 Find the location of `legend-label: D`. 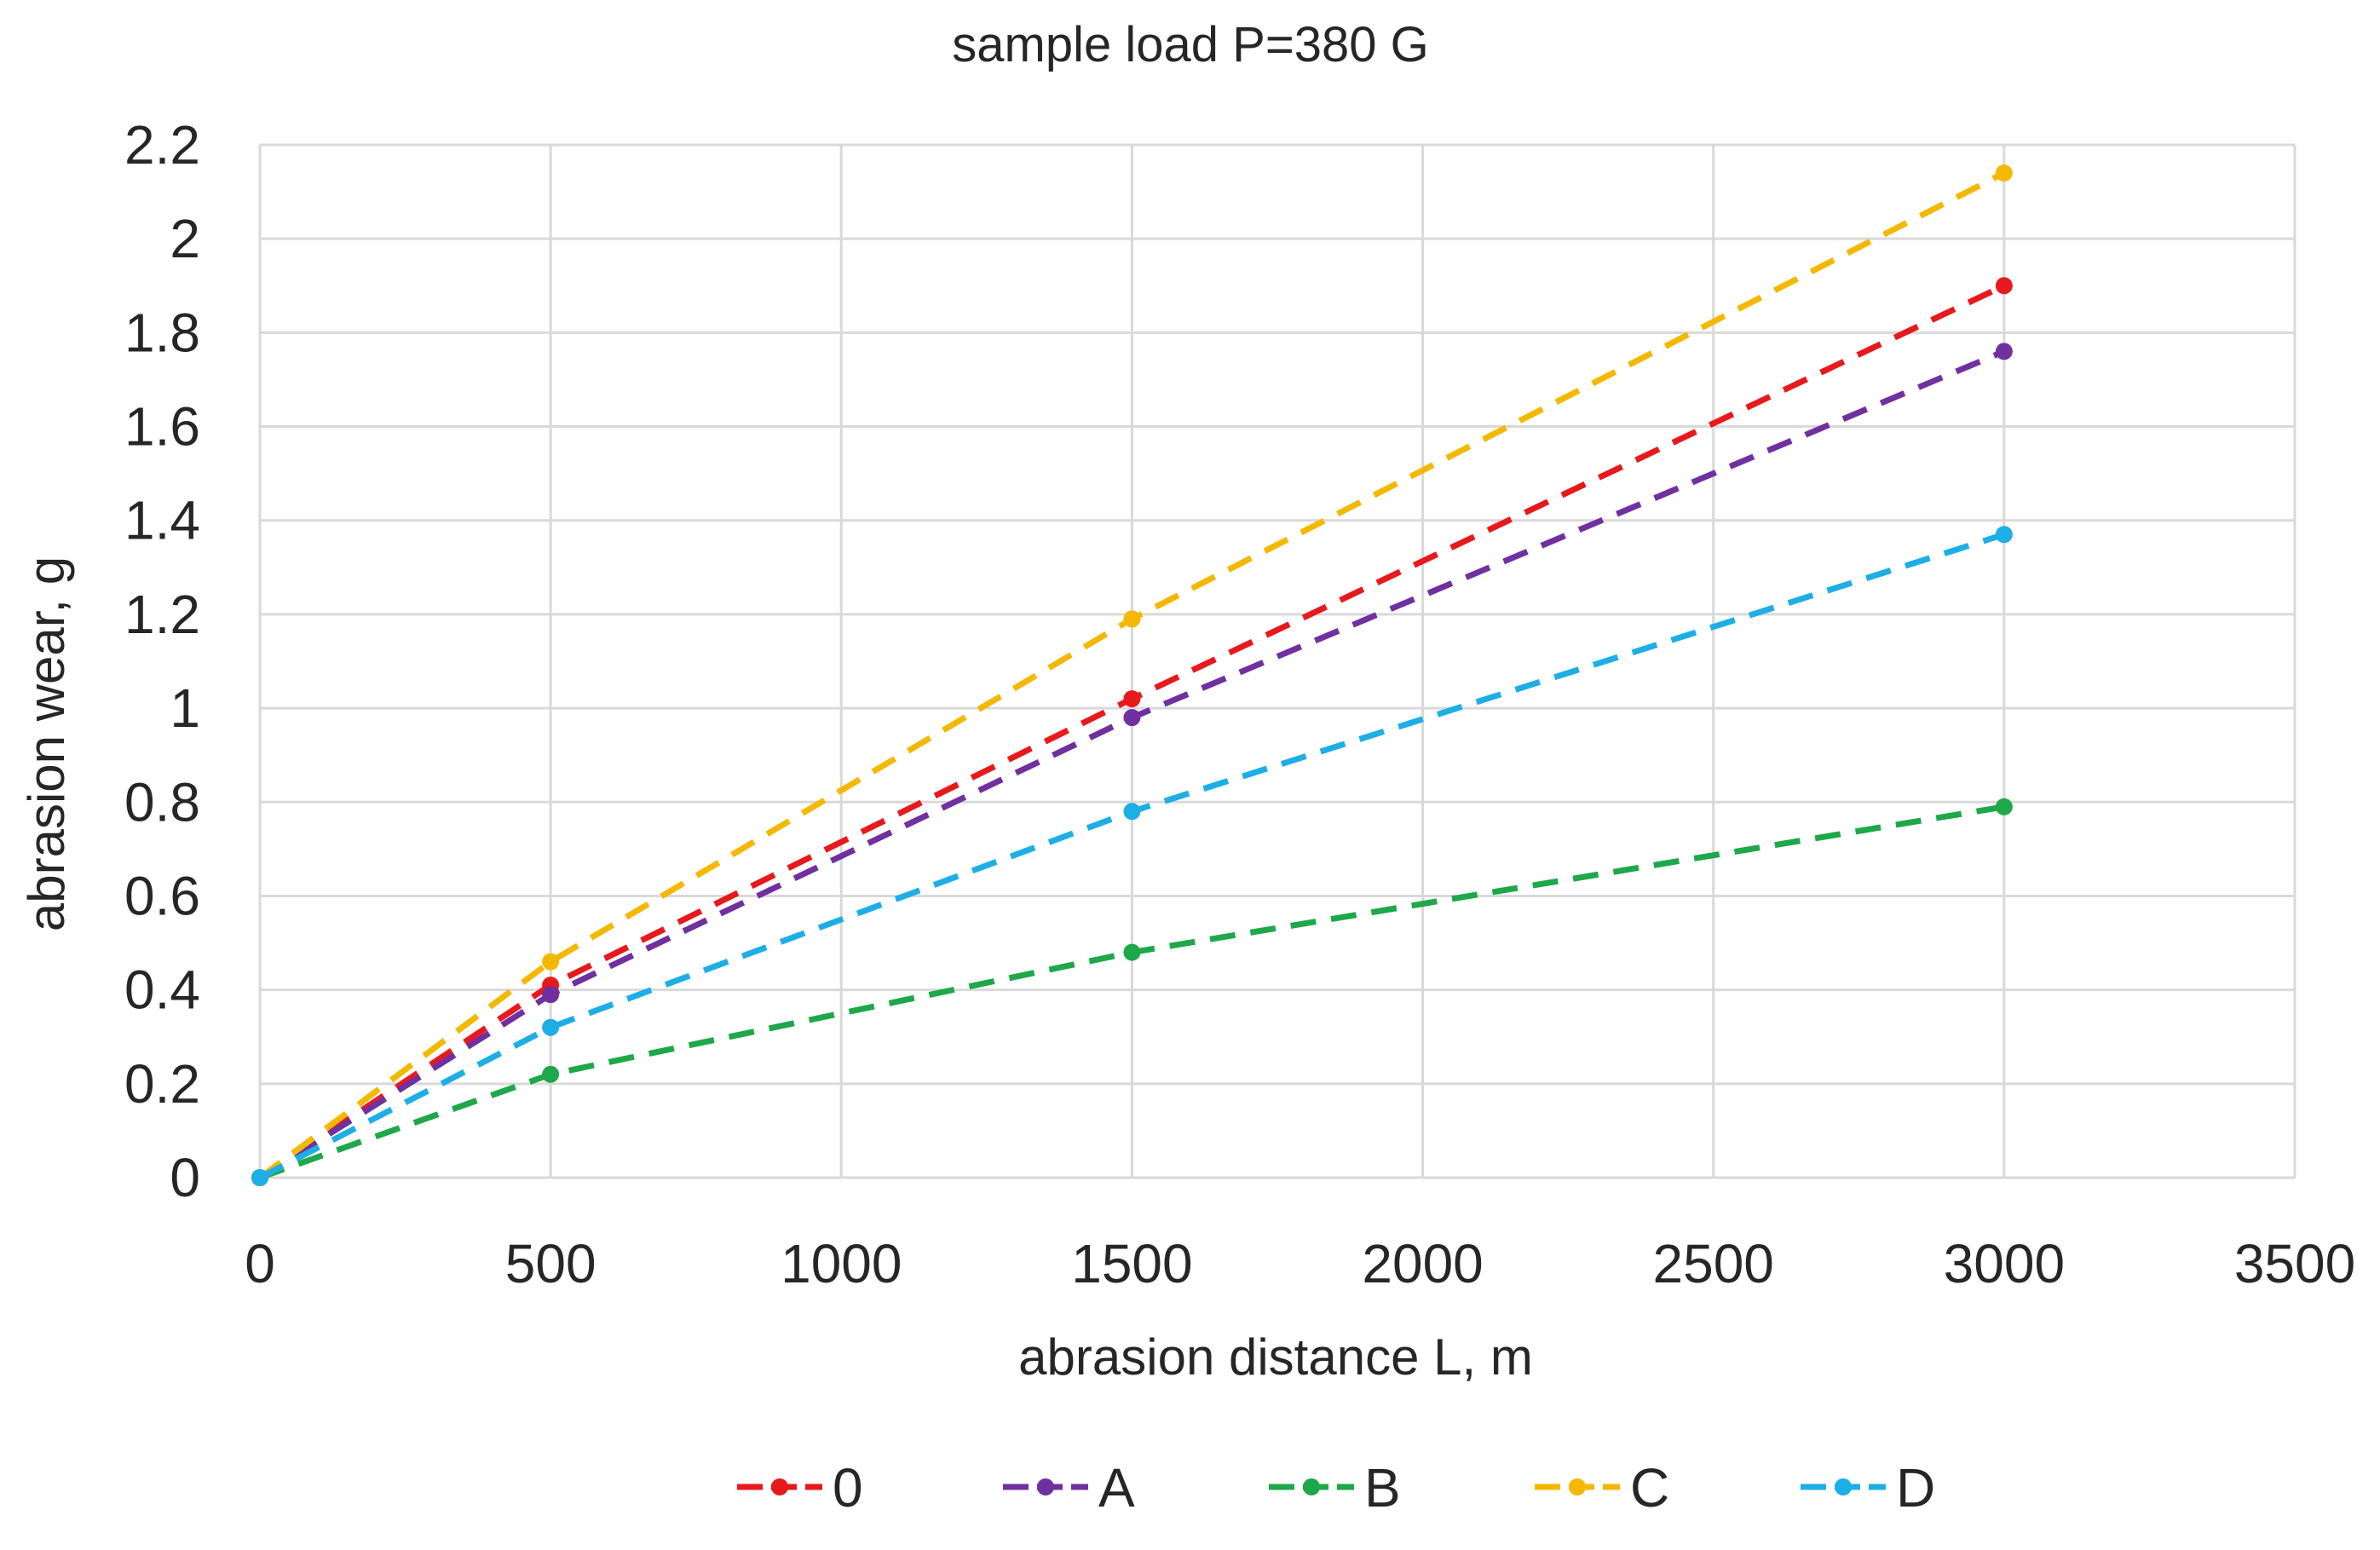

legend-label: D is located at coordinates (1915, 1487).